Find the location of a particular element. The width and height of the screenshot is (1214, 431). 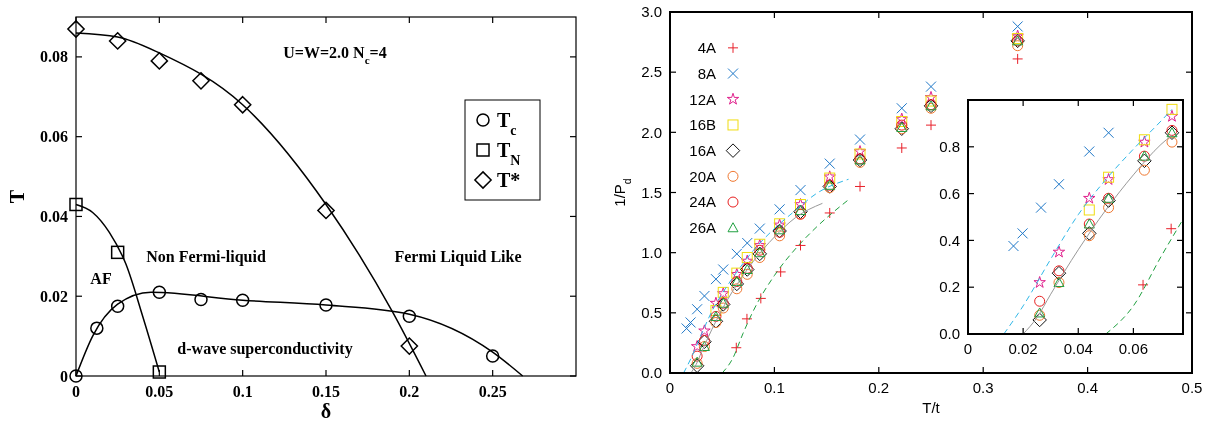

legend-label: T* is located at coordinates (509, 180).